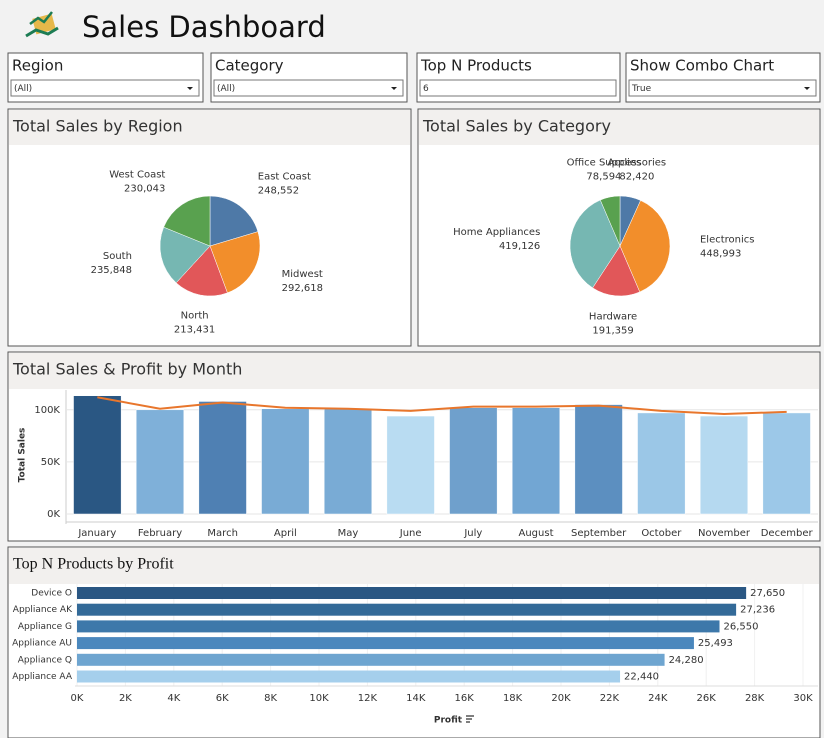 The height and width of the screenshot is (738, 824). What do you see at coordinates (45, 660) in the screenshot?
I see `y-tick-label: Appliance Q` at bounding box center [45, 660].